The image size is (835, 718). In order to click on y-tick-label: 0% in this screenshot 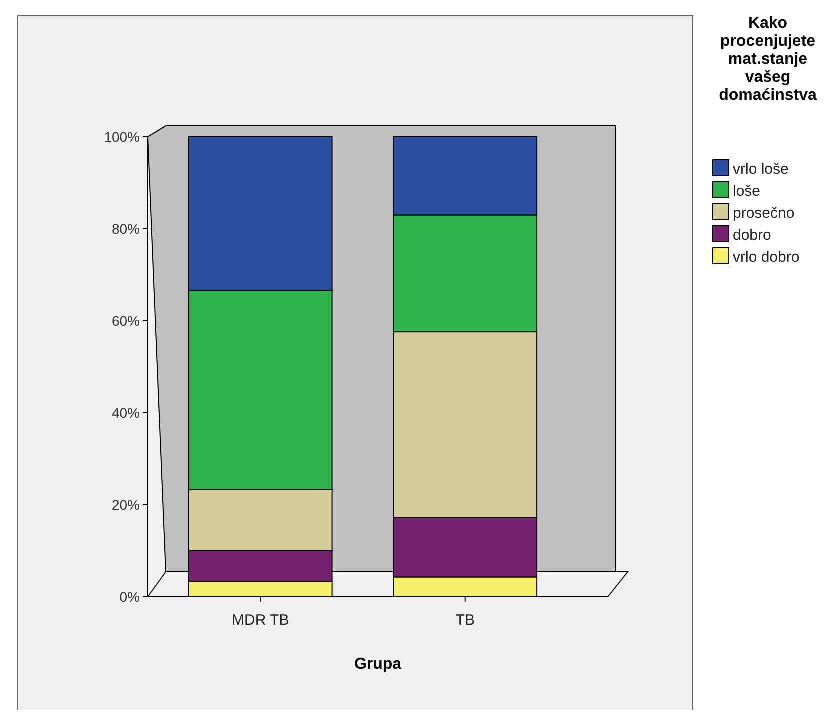, I will do `click(130, 597)`.